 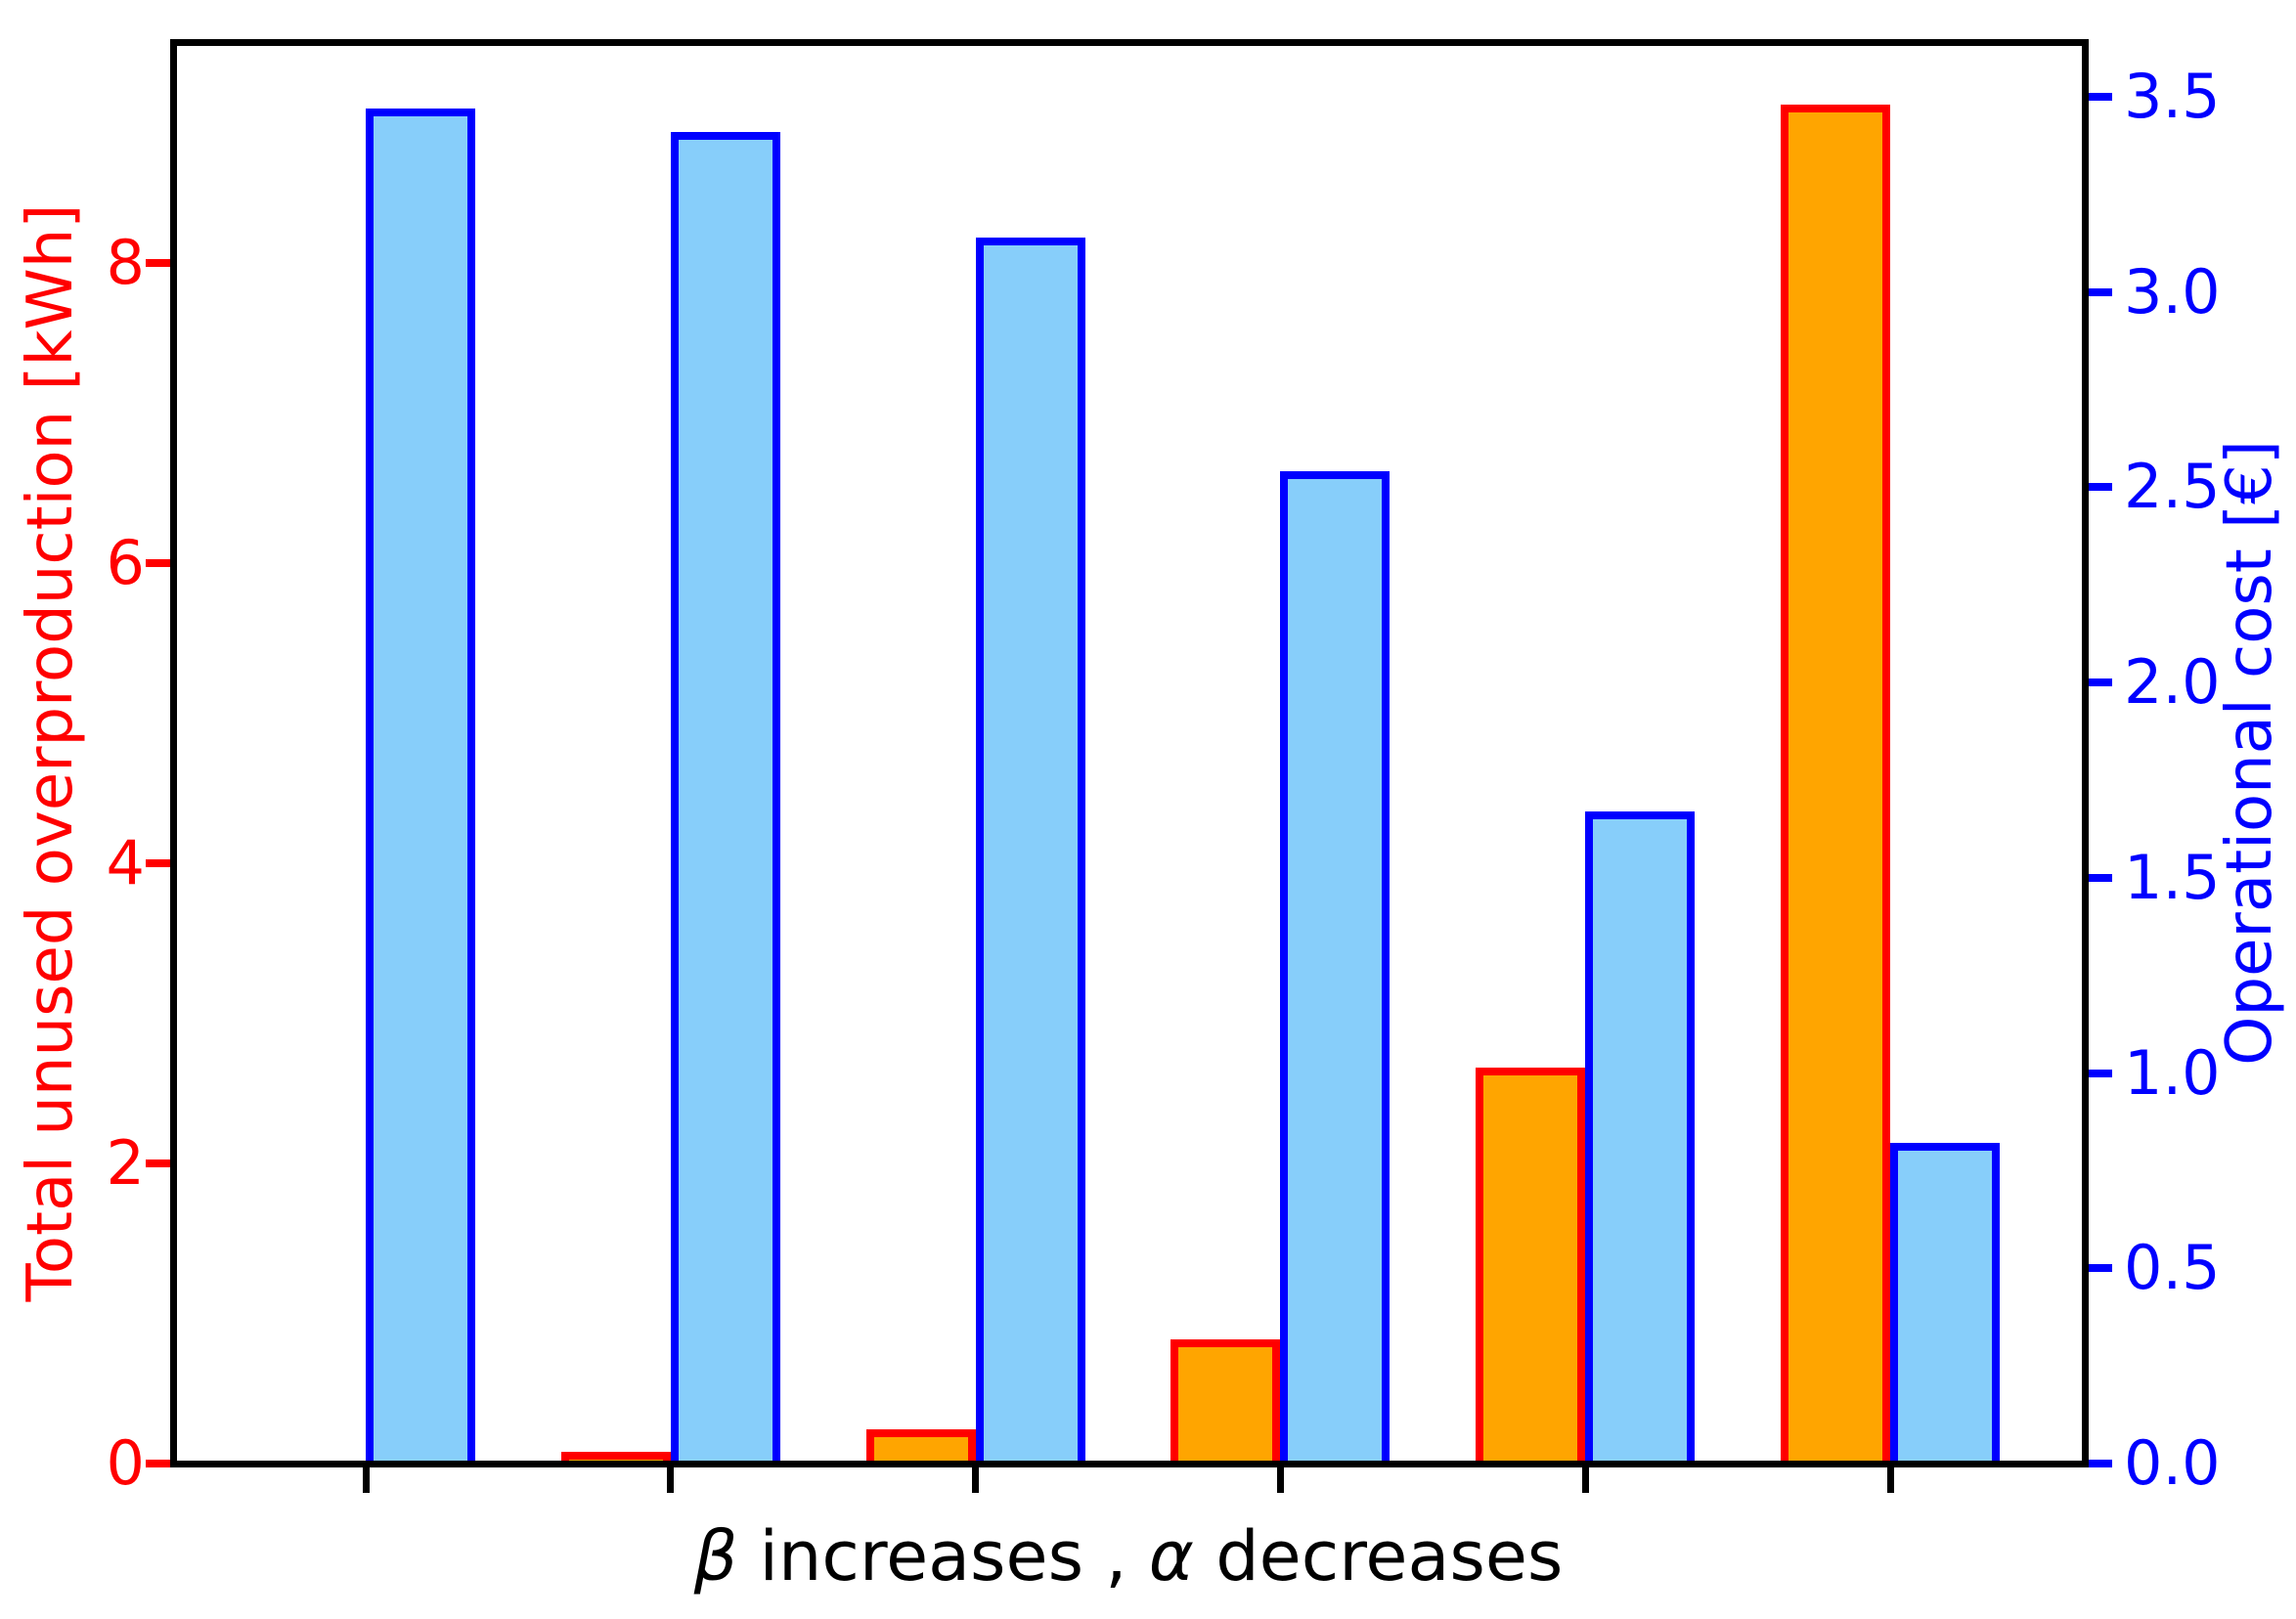 I want to click on right-tick-label: 2.5, so click(x=2172, y=487).